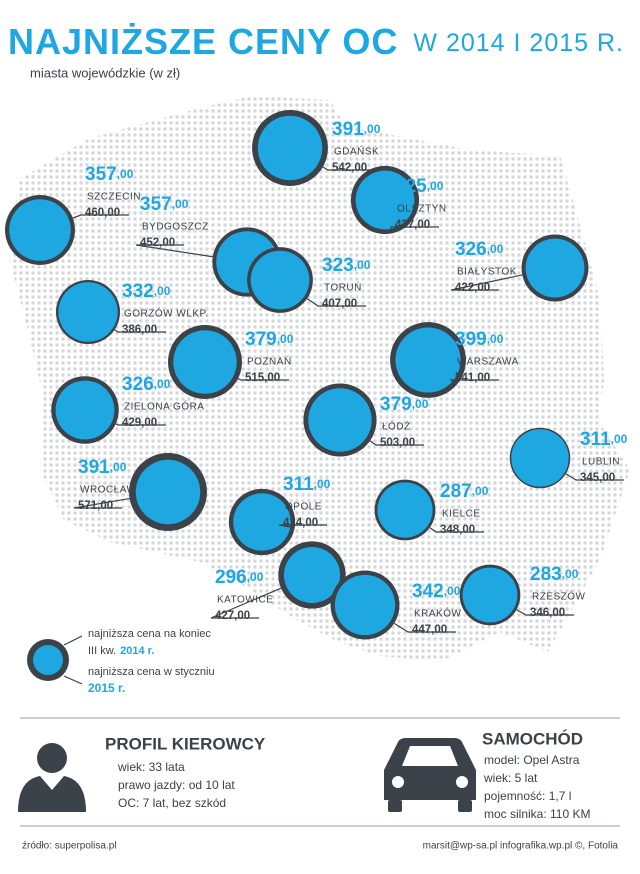 This screenshot has height=874, width=640. Describe the element at coordinates (108, 490) in the screenshot. I see `city-name: WROCŁAW` at that location.